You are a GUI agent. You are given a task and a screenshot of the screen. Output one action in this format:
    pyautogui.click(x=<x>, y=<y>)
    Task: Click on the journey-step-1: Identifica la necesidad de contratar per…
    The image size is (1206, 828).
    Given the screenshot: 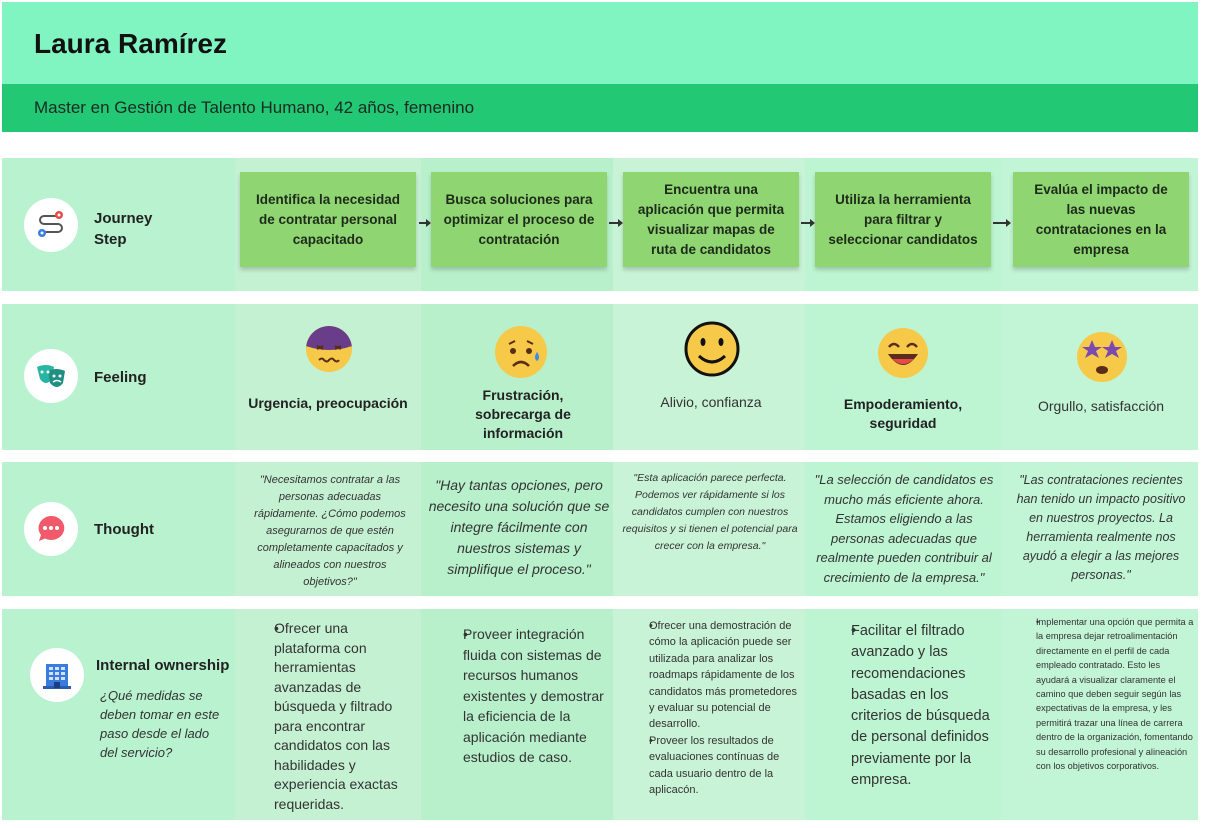 What is the action you would take?
    pyautogui.click(x=328, y=219)
    